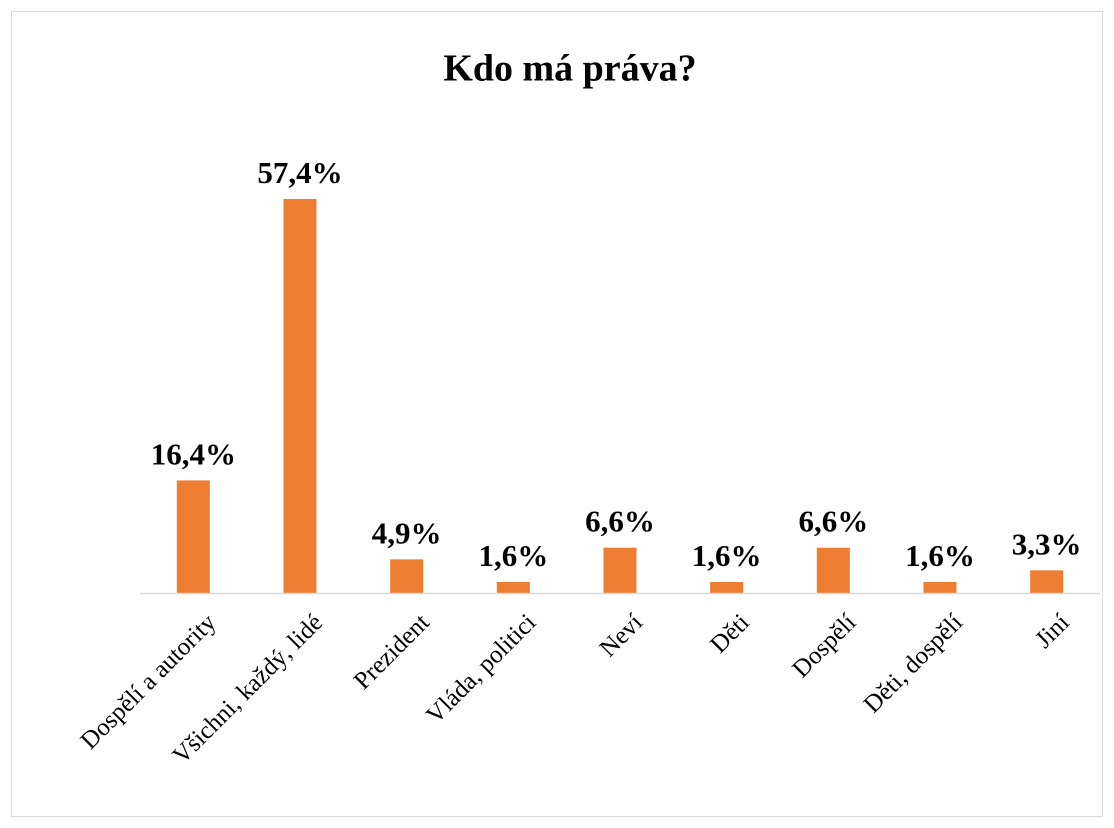 The height and width of the screenshot is (828, 1114). What do you see at coordinates (407, 532) in the screenshot?
I see `data-label: 4,9%` at bounding box center [407, 532].